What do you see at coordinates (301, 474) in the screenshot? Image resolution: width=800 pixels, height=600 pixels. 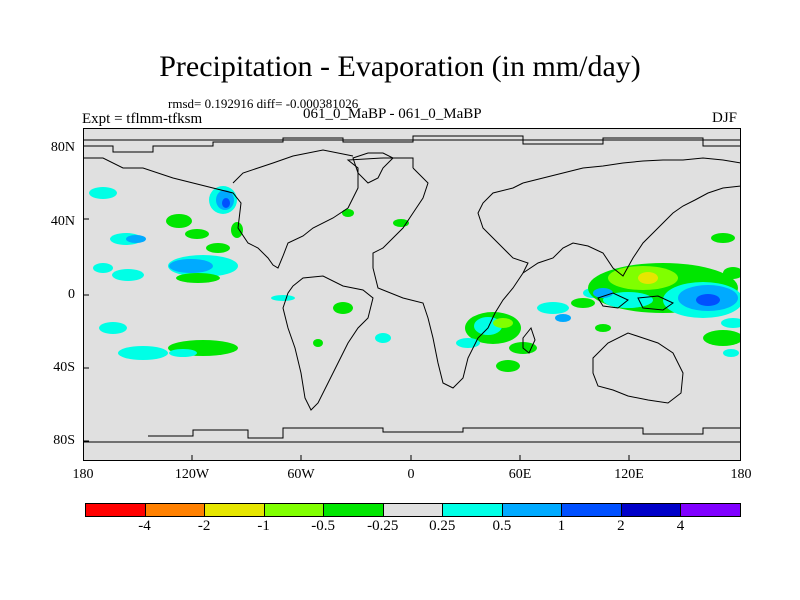 I see `x-tick-60w: 60W` at bounding box center [301, 474].